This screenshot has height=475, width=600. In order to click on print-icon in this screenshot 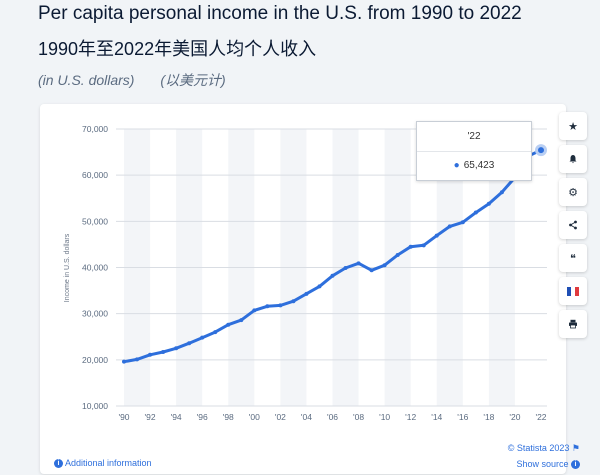, I will do `click(573, 324)`.